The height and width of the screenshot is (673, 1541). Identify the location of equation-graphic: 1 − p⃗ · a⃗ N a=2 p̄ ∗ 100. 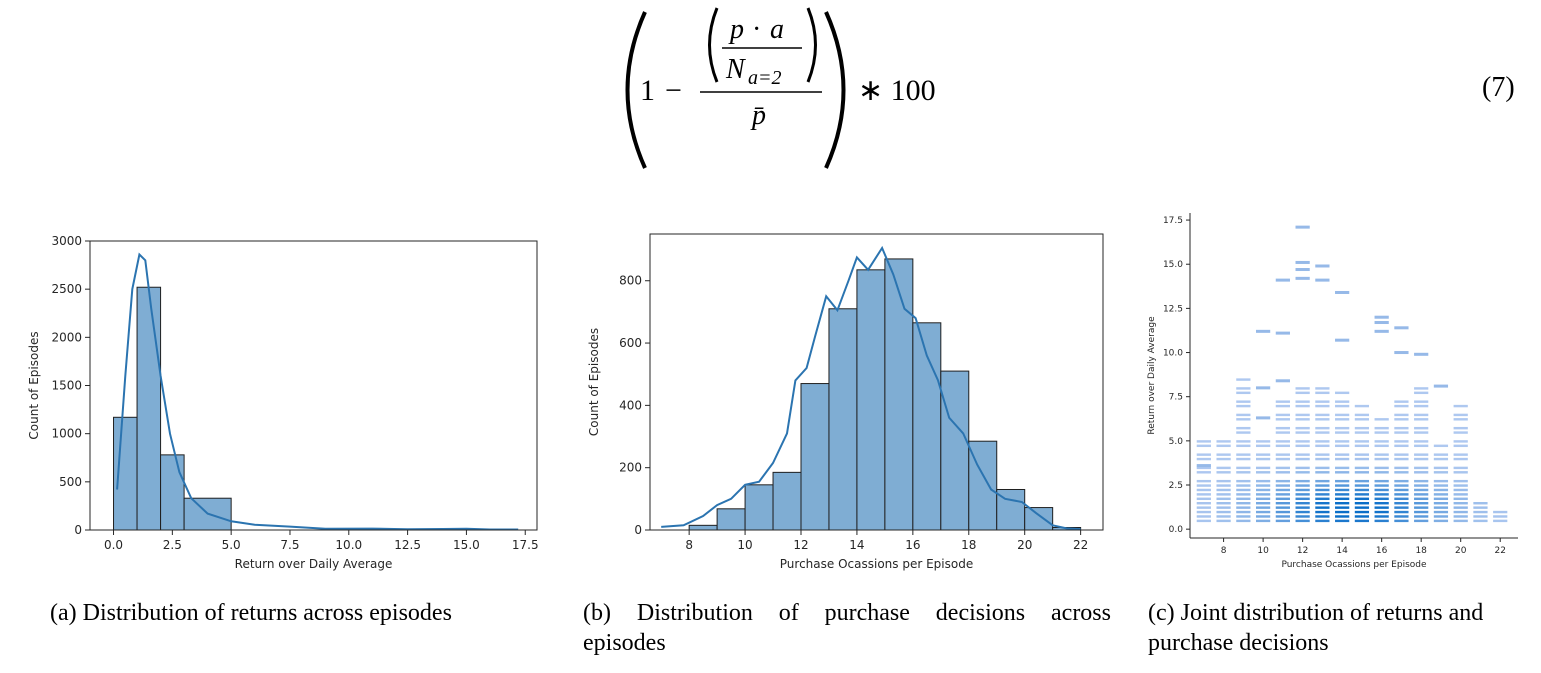
(780, 88).